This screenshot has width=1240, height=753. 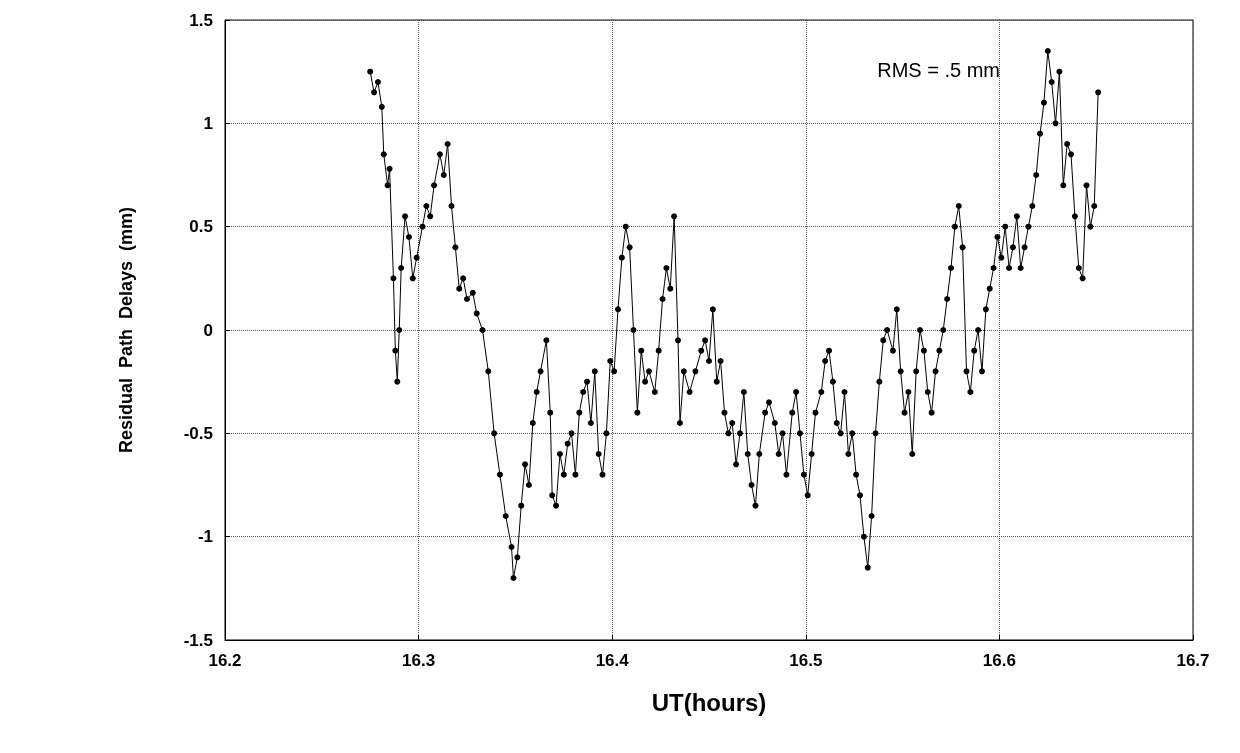 I want to click on y-tick-label: -1.5, so click(x=198, y=640).